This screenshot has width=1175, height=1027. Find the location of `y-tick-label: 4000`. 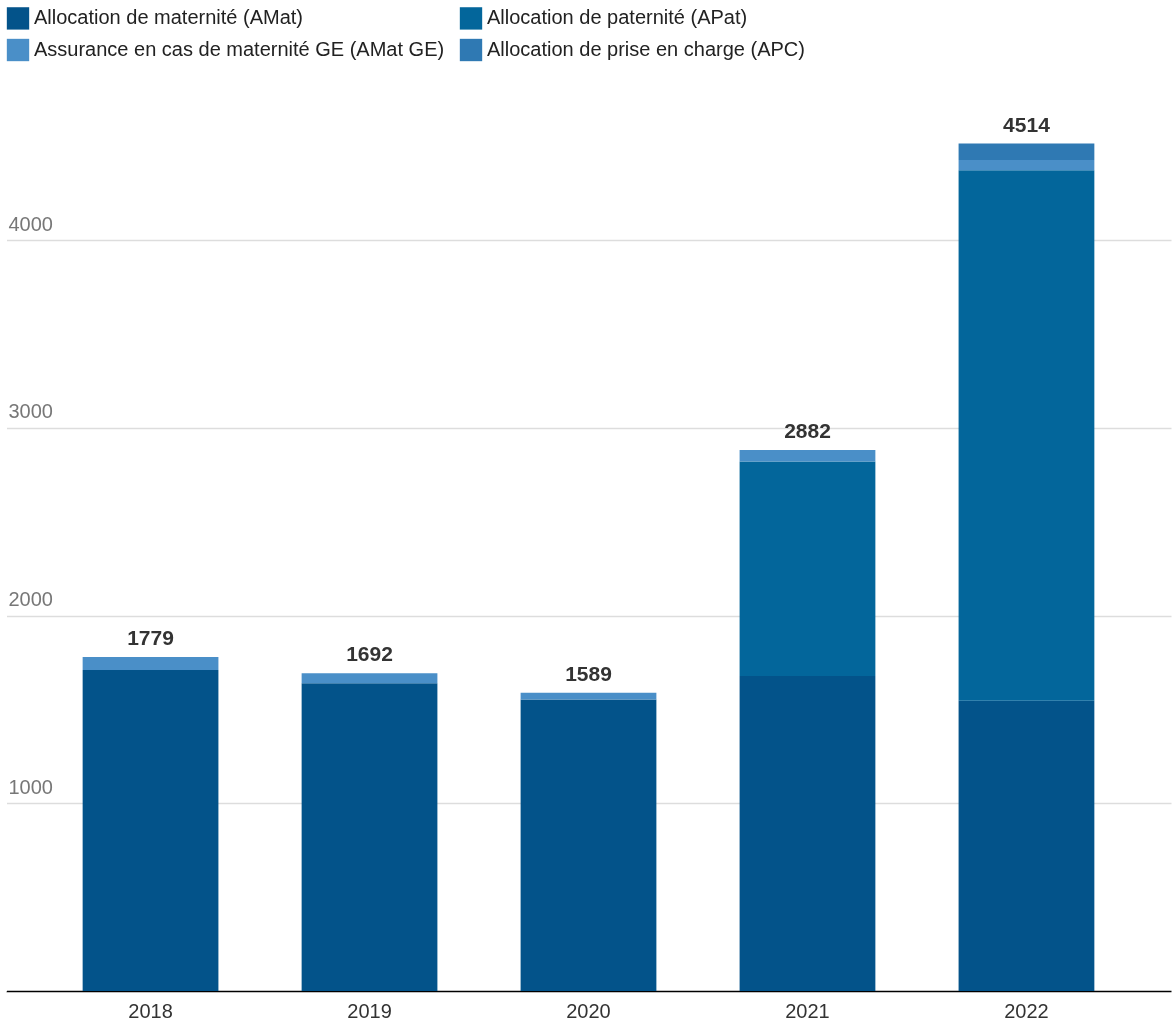

y-tick-label: 4000 is located at coordinates (30, 223).